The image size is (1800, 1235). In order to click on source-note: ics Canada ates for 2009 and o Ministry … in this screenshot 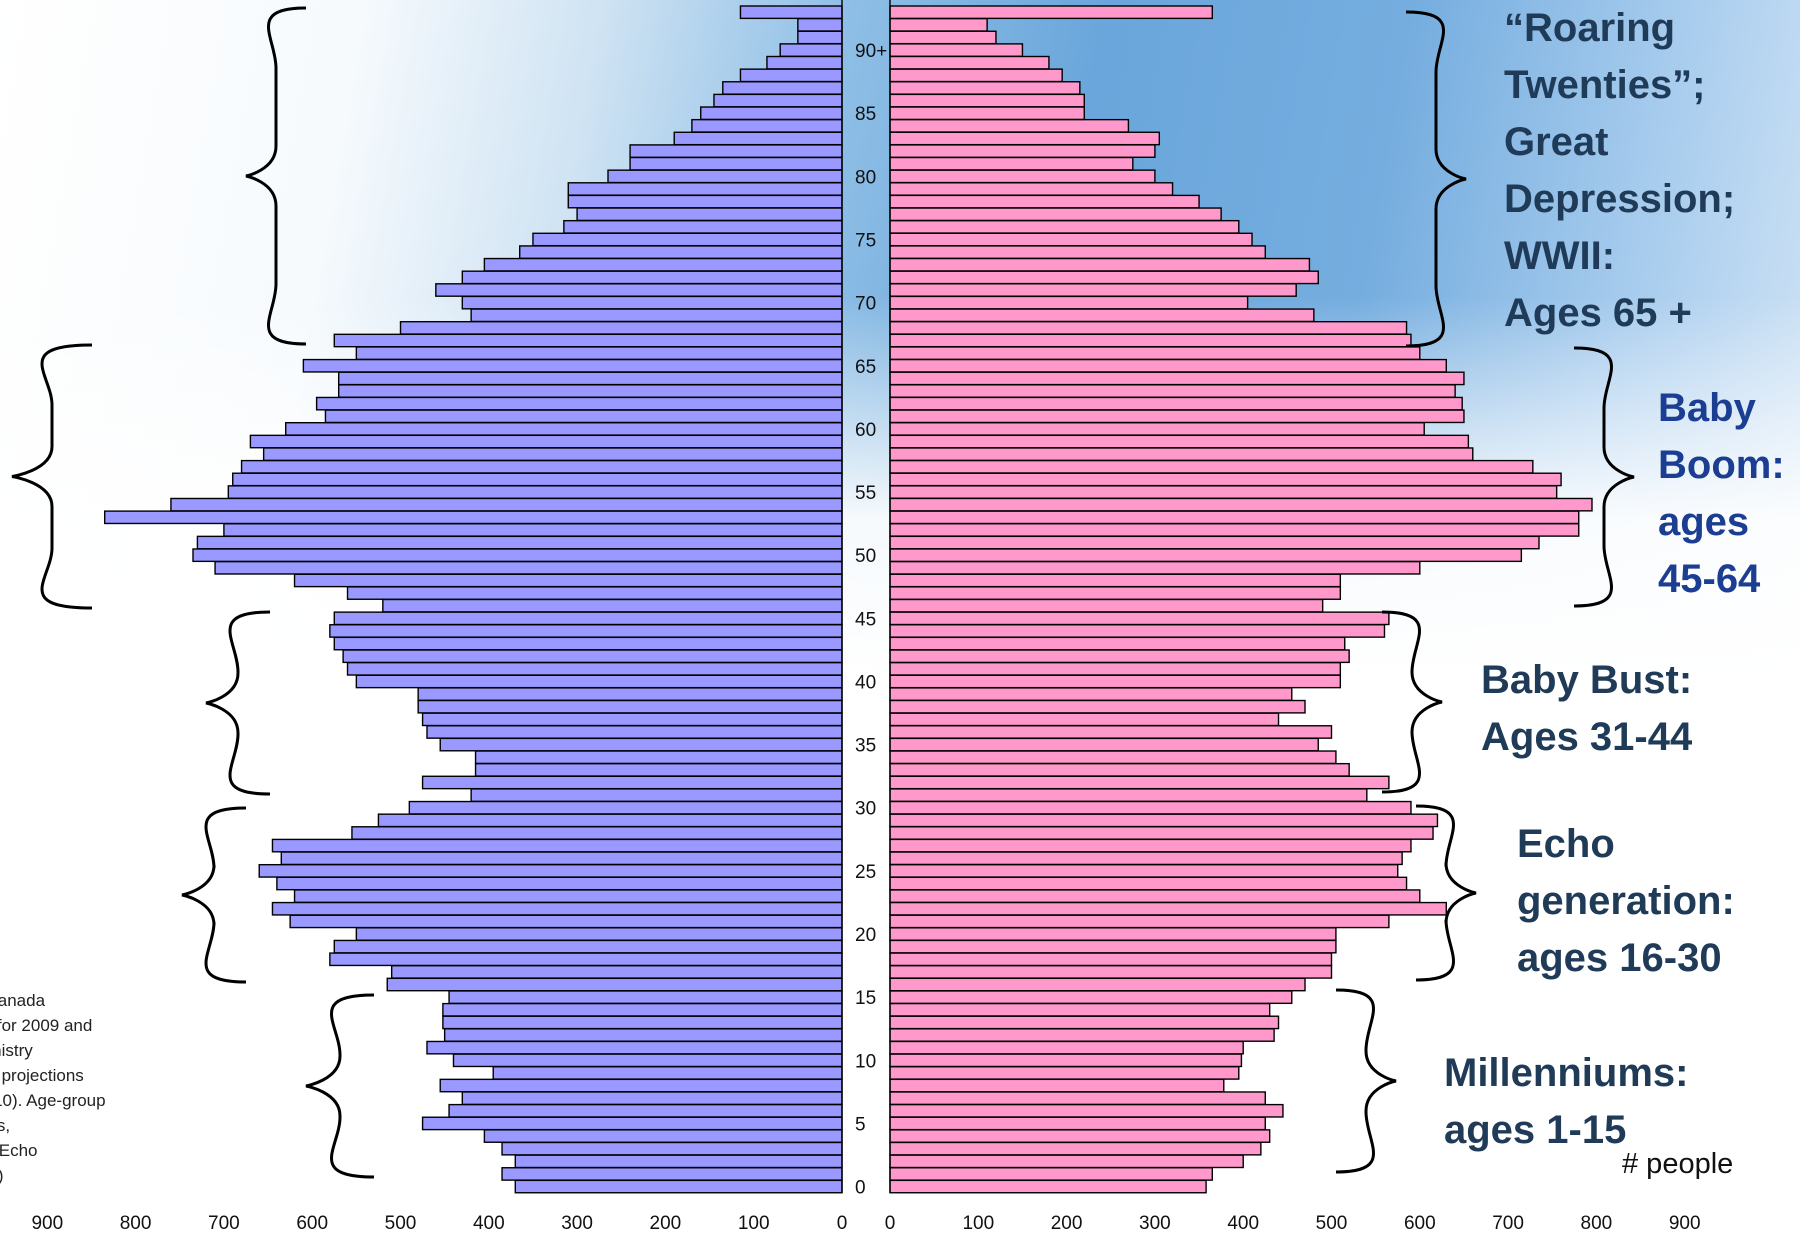, I will do `click(95, 1088)`.